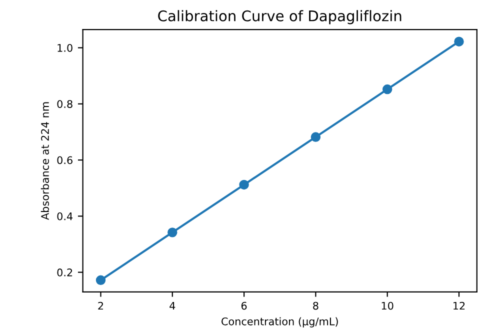  Describe the element at coordinates (65, 216) in the screenshot. I see `y-tick-label: 0.4` at that location.